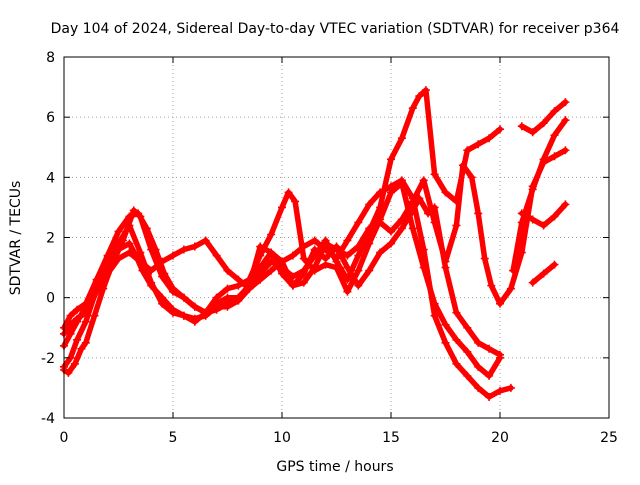 The height and width of the screenshot is (485, 640). Describe the element at coordinates (48, 419) in the screenshot. I see `y-tick-label: -4` at that location.